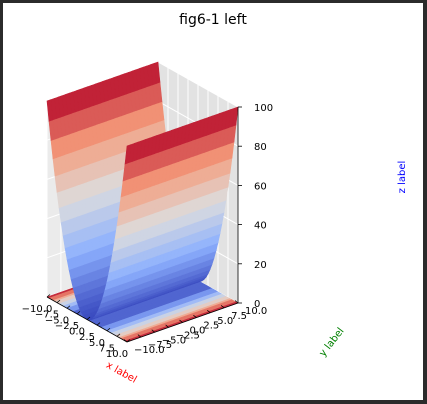  Describe the element at coordinates (239, 316) in the screenshot. I see `y-tick-label: 7.5` at that location.